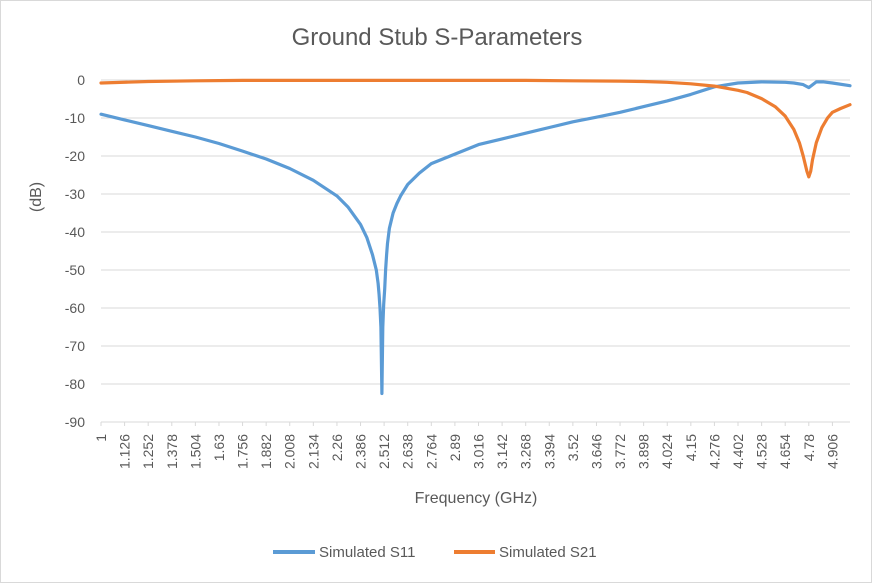  Describe the element at coordinates (738, 451) in the screenshot. I see `x-tick-label: 4.402` at that location.